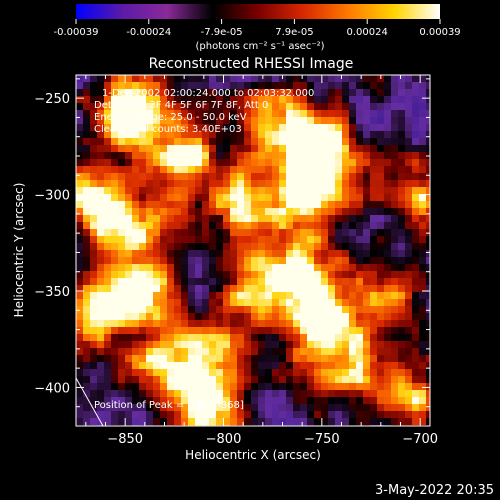 This screenshot has width=500, height=500. I want to click on colorbar-tick-label: 0.00039, so click(439, 32).